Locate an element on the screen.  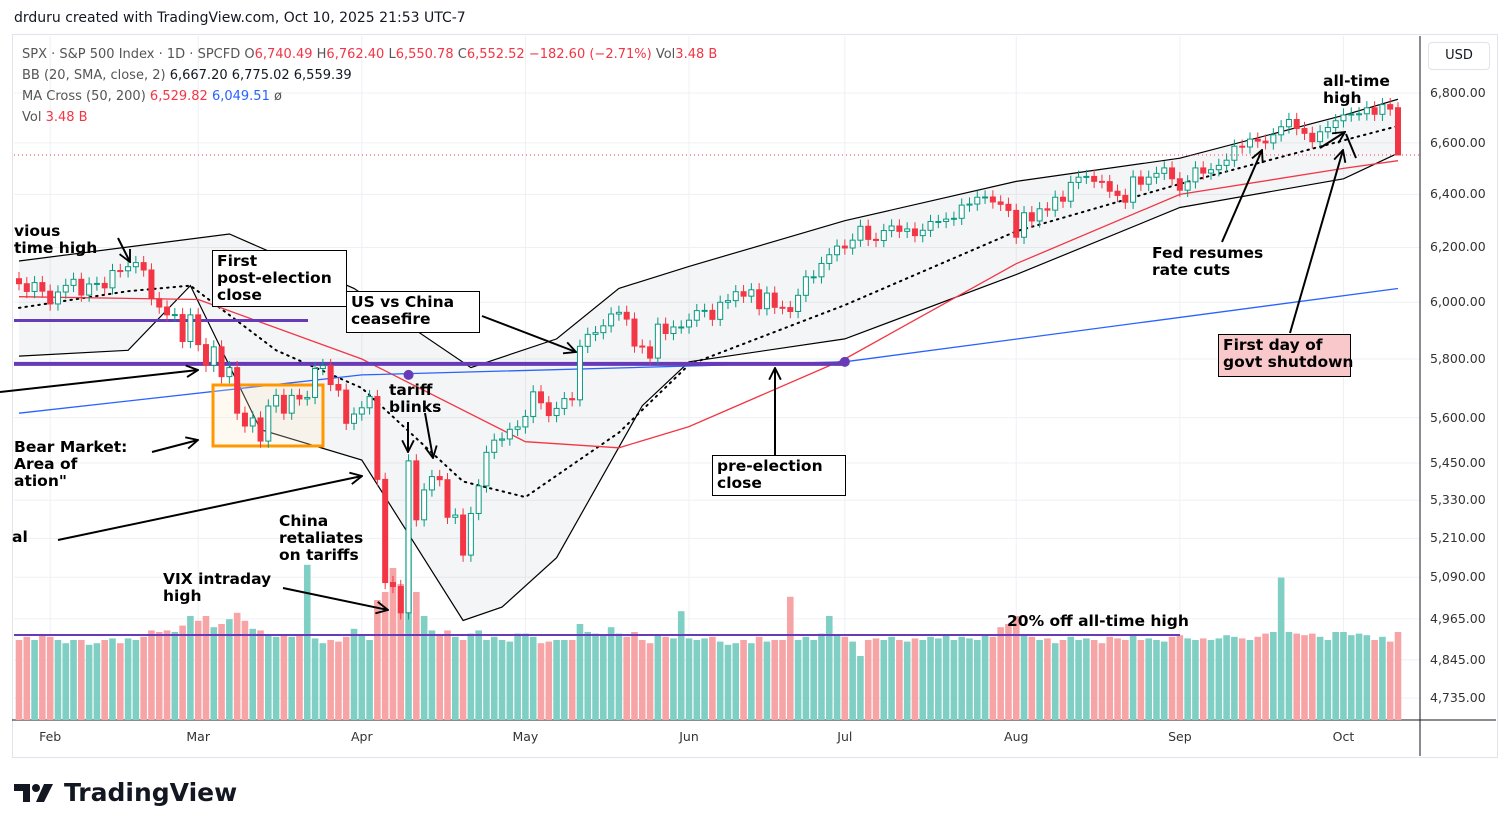
legend-vol-row: Vol 3.48 B is located at coordinates (55, 117).